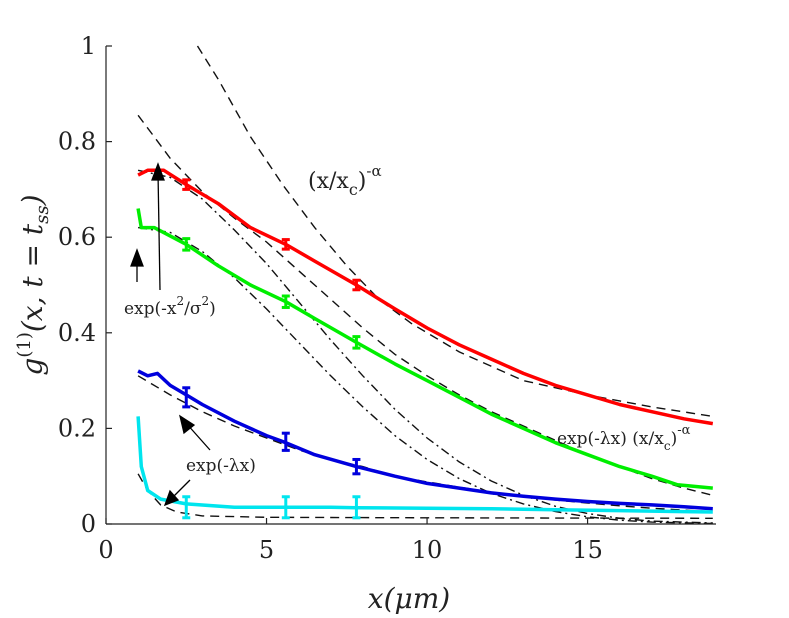 The image size is (789, 618). Describe the element at coordinates (587, 550) in the screenshot. I see `x-tick-label: 15` at that location.